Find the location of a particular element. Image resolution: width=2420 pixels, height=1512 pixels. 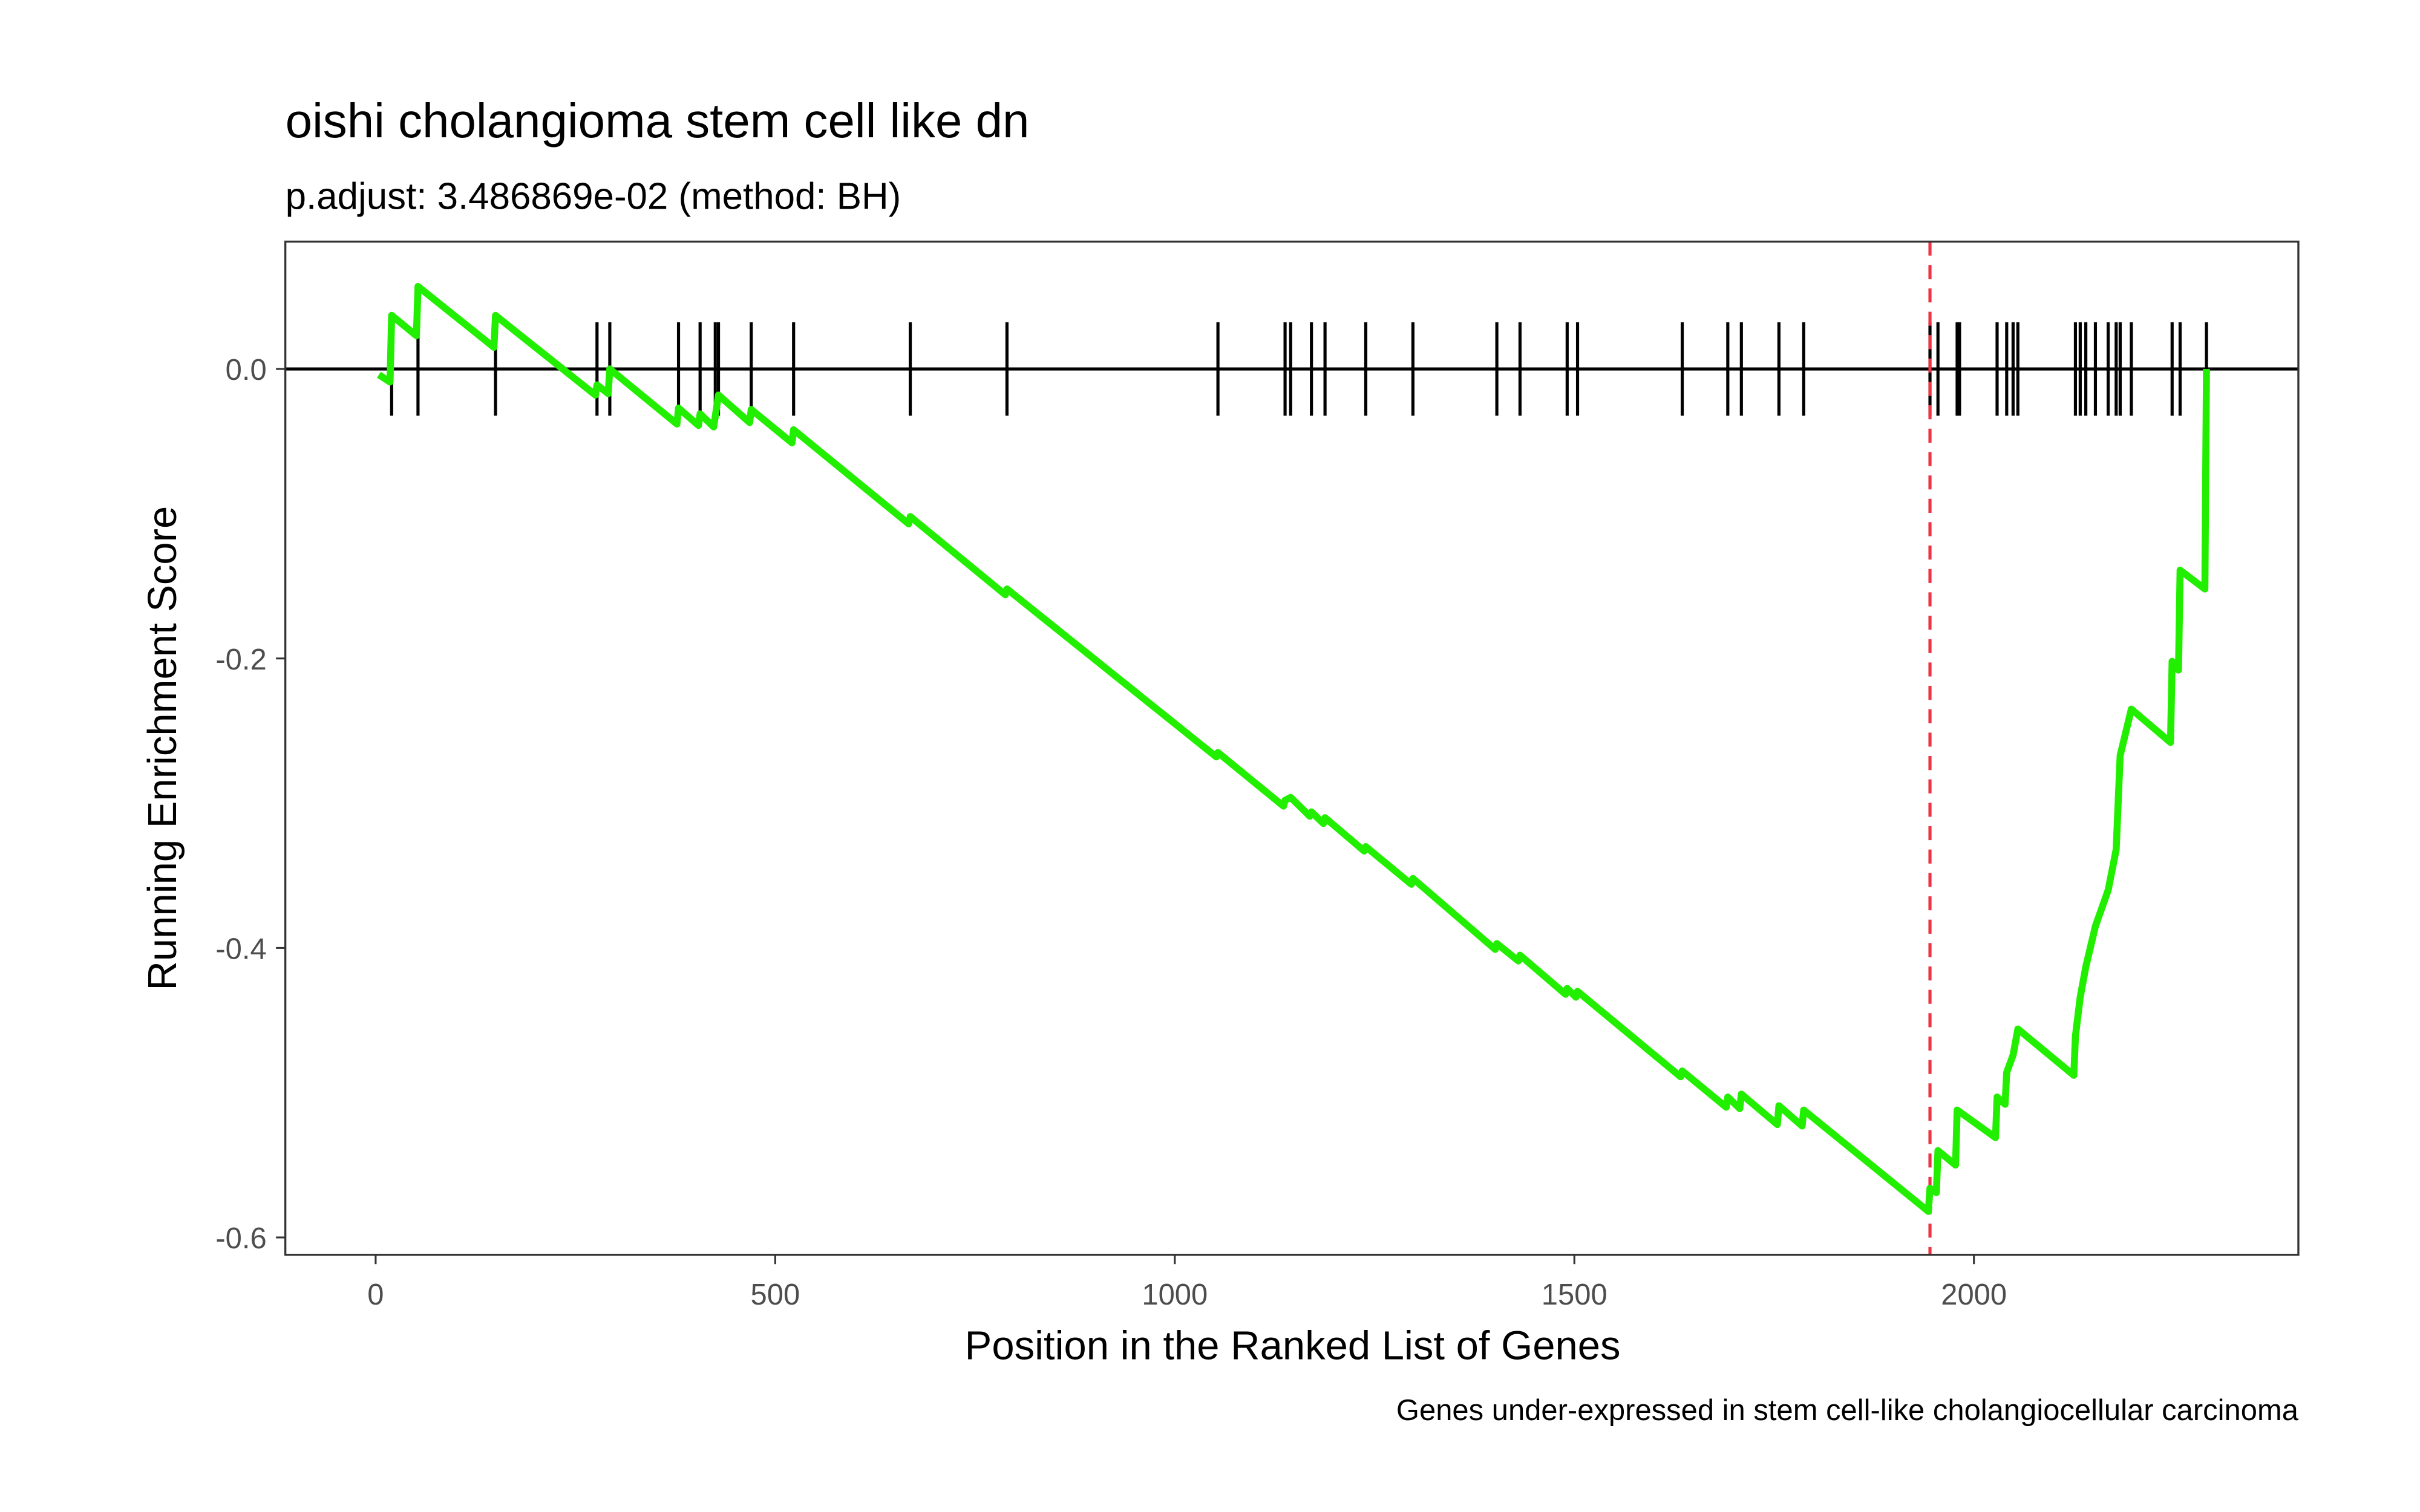

chart-subtitle: p.adjust: 3.486869e-02 (method: BH) is located at coordinates (593, 196).